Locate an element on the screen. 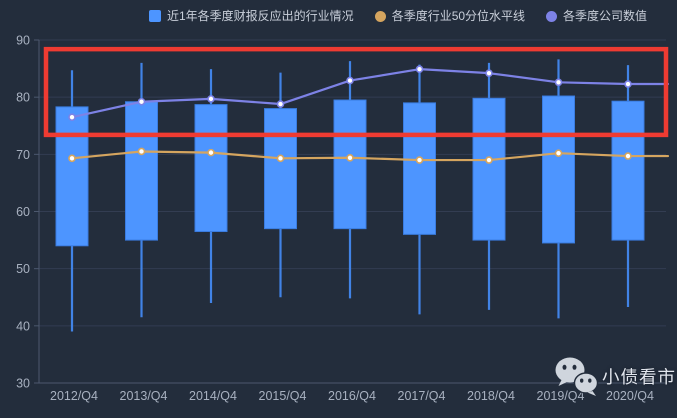 The height and width of the screenshot is (418, 677). wechat-icon is located at coordinates (577, 376).